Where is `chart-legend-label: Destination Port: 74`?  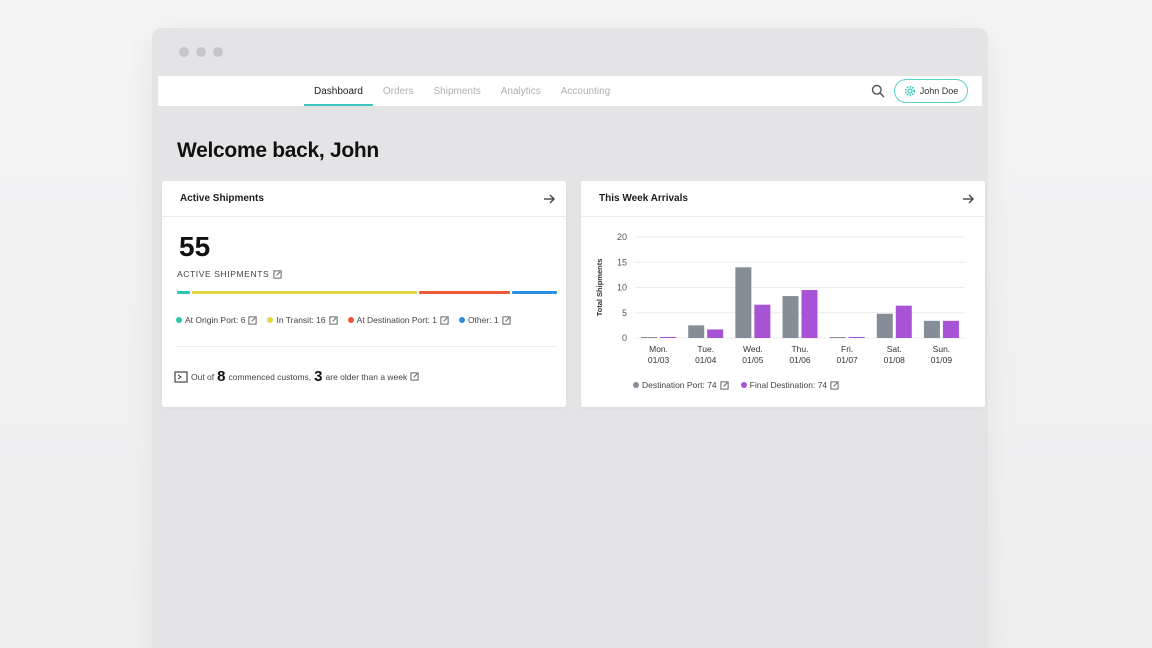 chart-legend-label: Destination Port: 74 is located at coordinates (679, 385).